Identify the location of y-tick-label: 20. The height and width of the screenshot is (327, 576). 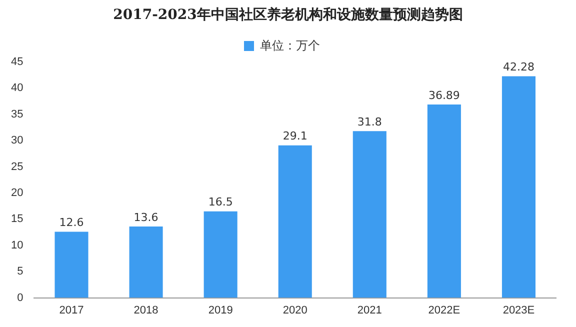
(17, 193).